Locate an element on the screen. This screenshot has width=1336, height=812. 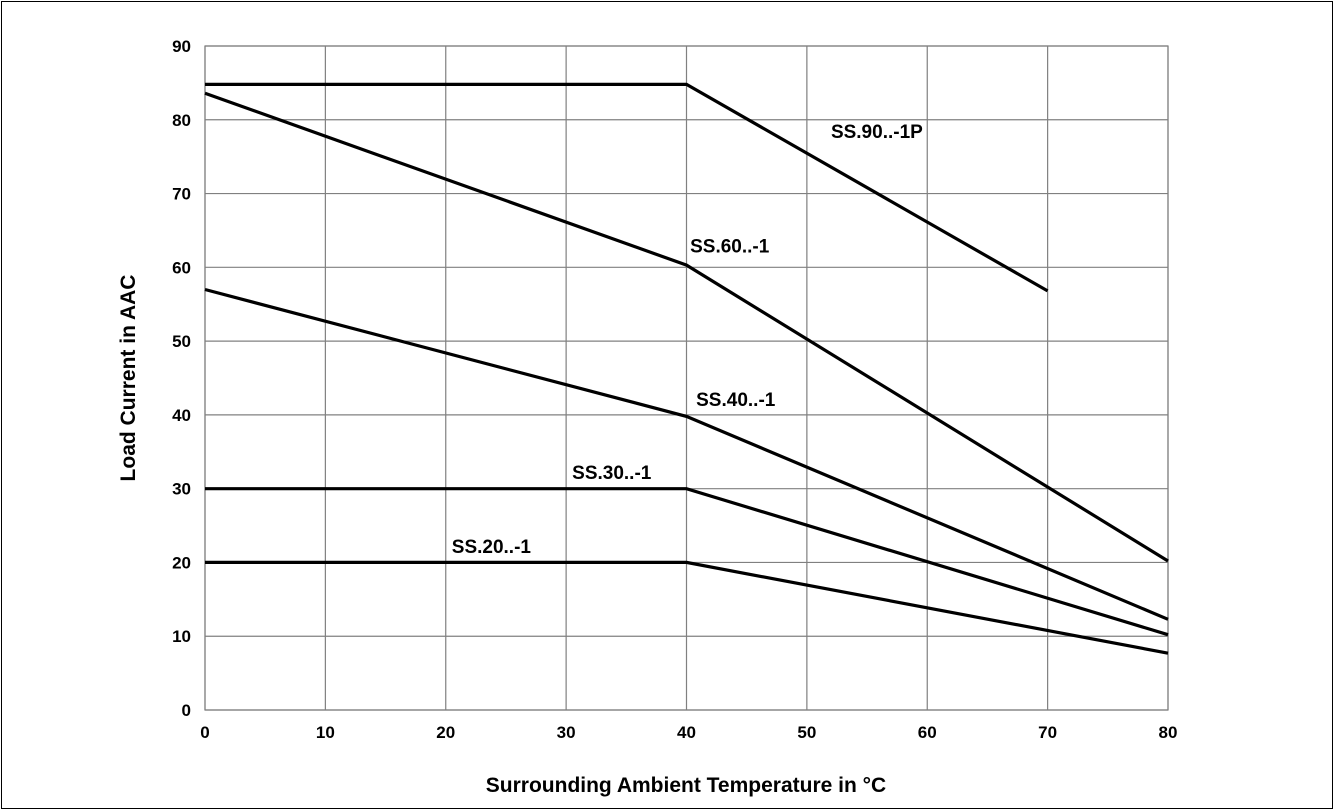
x-tick-label: 60 is located at coordinates (927, 732).